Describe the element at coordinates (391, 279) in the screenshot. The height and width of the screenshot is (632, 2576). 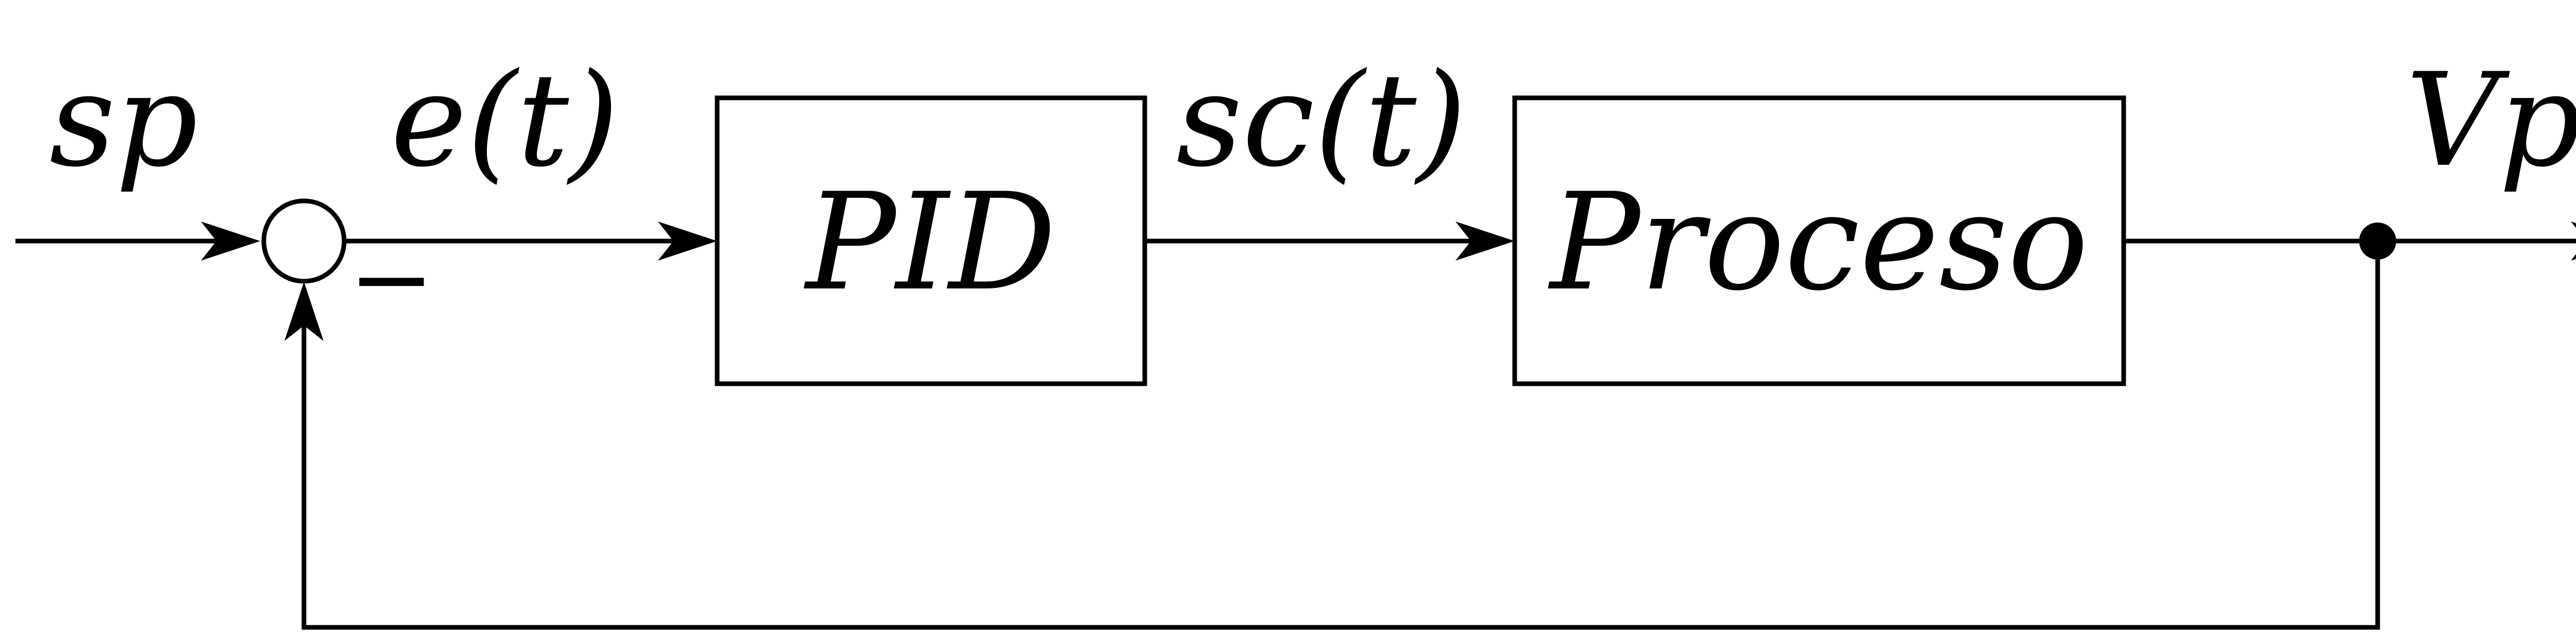
I see `feedback-minus-sign: −` at that location.